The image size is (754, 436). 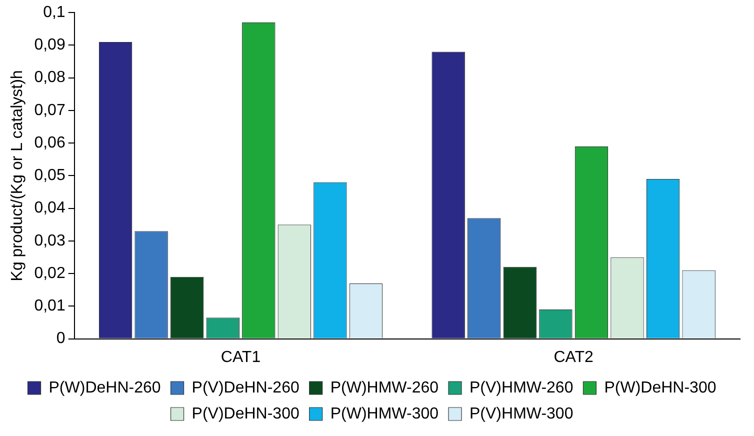 I want to click on legend-label: P(V)DeHN-300, so click(x=246, y=413).